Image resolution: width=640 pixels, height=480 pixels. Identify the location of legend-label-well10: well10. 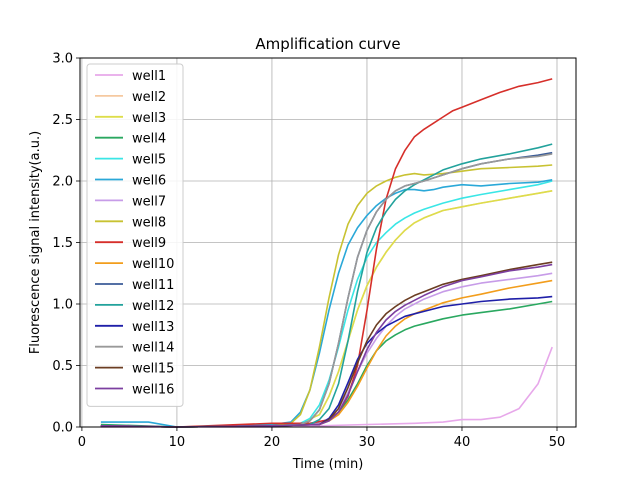
(153, 264).